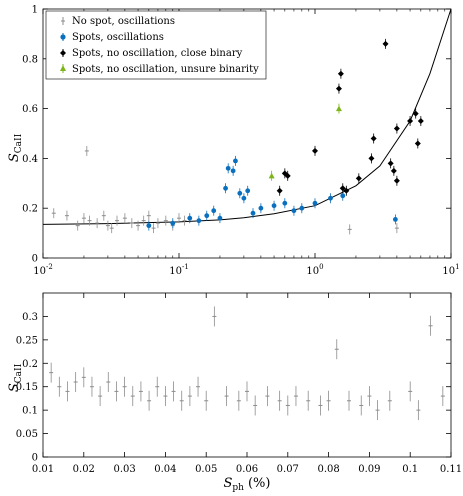  I want to click on legend-item-close-binary: Spots, no oscillation, close binary, so click(151, 53).